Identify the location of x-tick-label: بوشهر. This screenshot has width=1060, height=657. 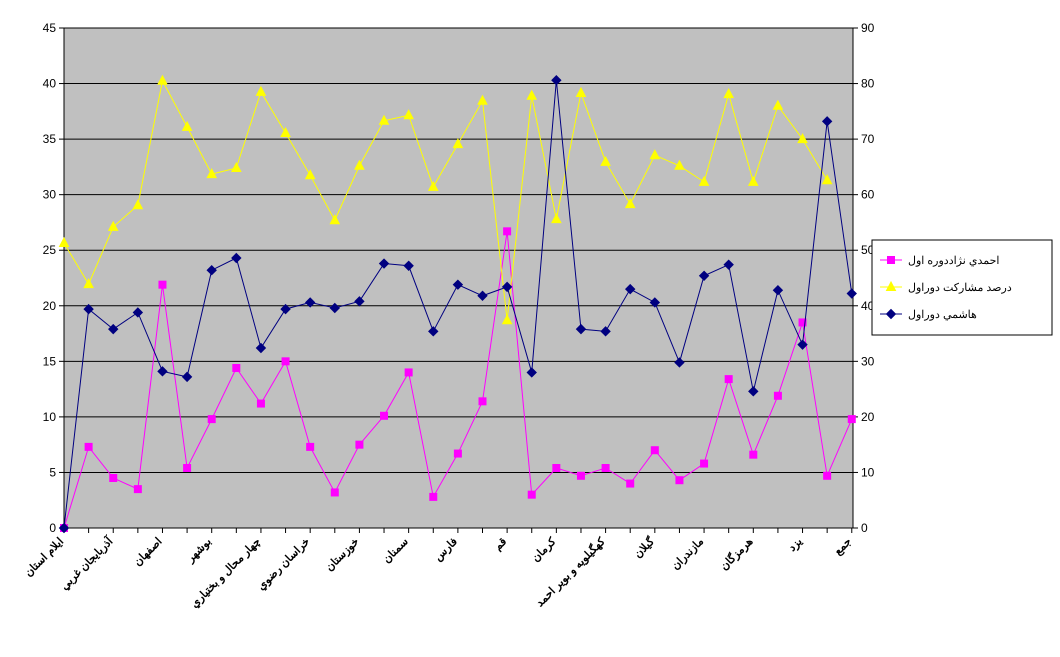
(199, 551).